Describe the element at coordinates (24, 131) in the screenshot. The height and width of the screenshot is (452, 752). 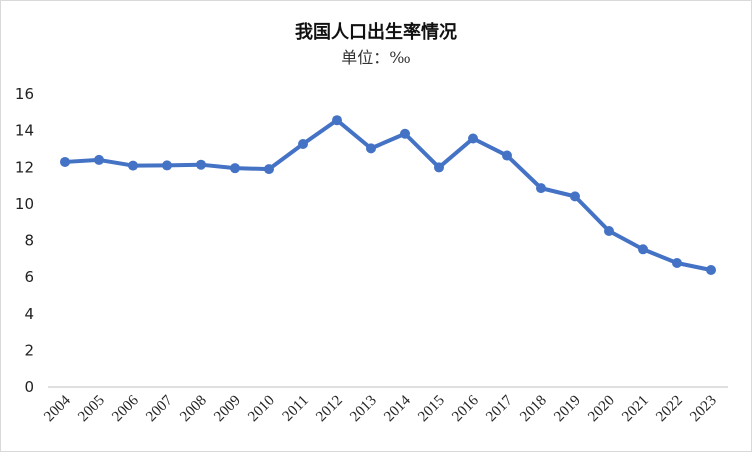
I see `y-tick-label: 14` at that location.